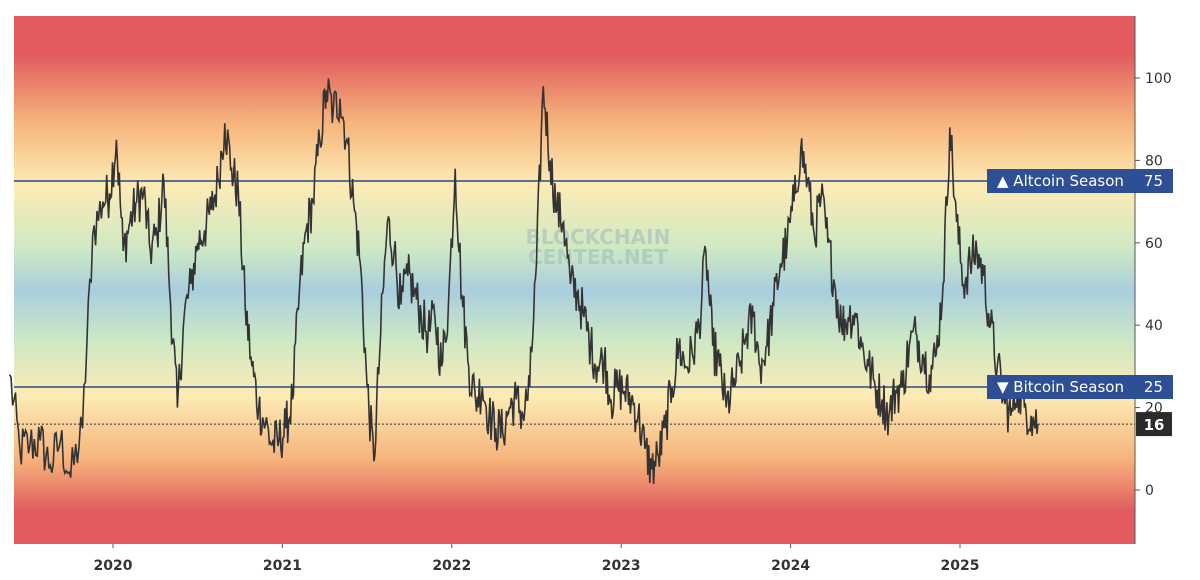 This screenshot has height=580, width=1200. Describe the element at coordinates (621, 566) in the screenshot. I see `x-tick-label-2023: 2023` at that location.